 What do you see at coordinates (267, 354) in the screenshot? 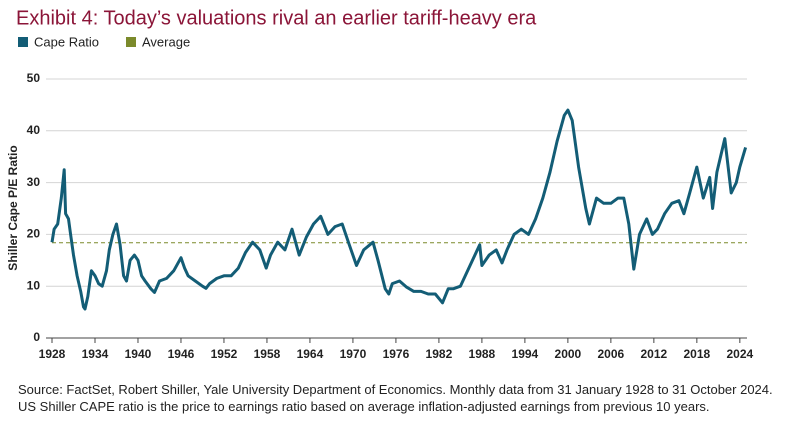
I see `x-tick-label: 1958` at bounding box center [267, 354].